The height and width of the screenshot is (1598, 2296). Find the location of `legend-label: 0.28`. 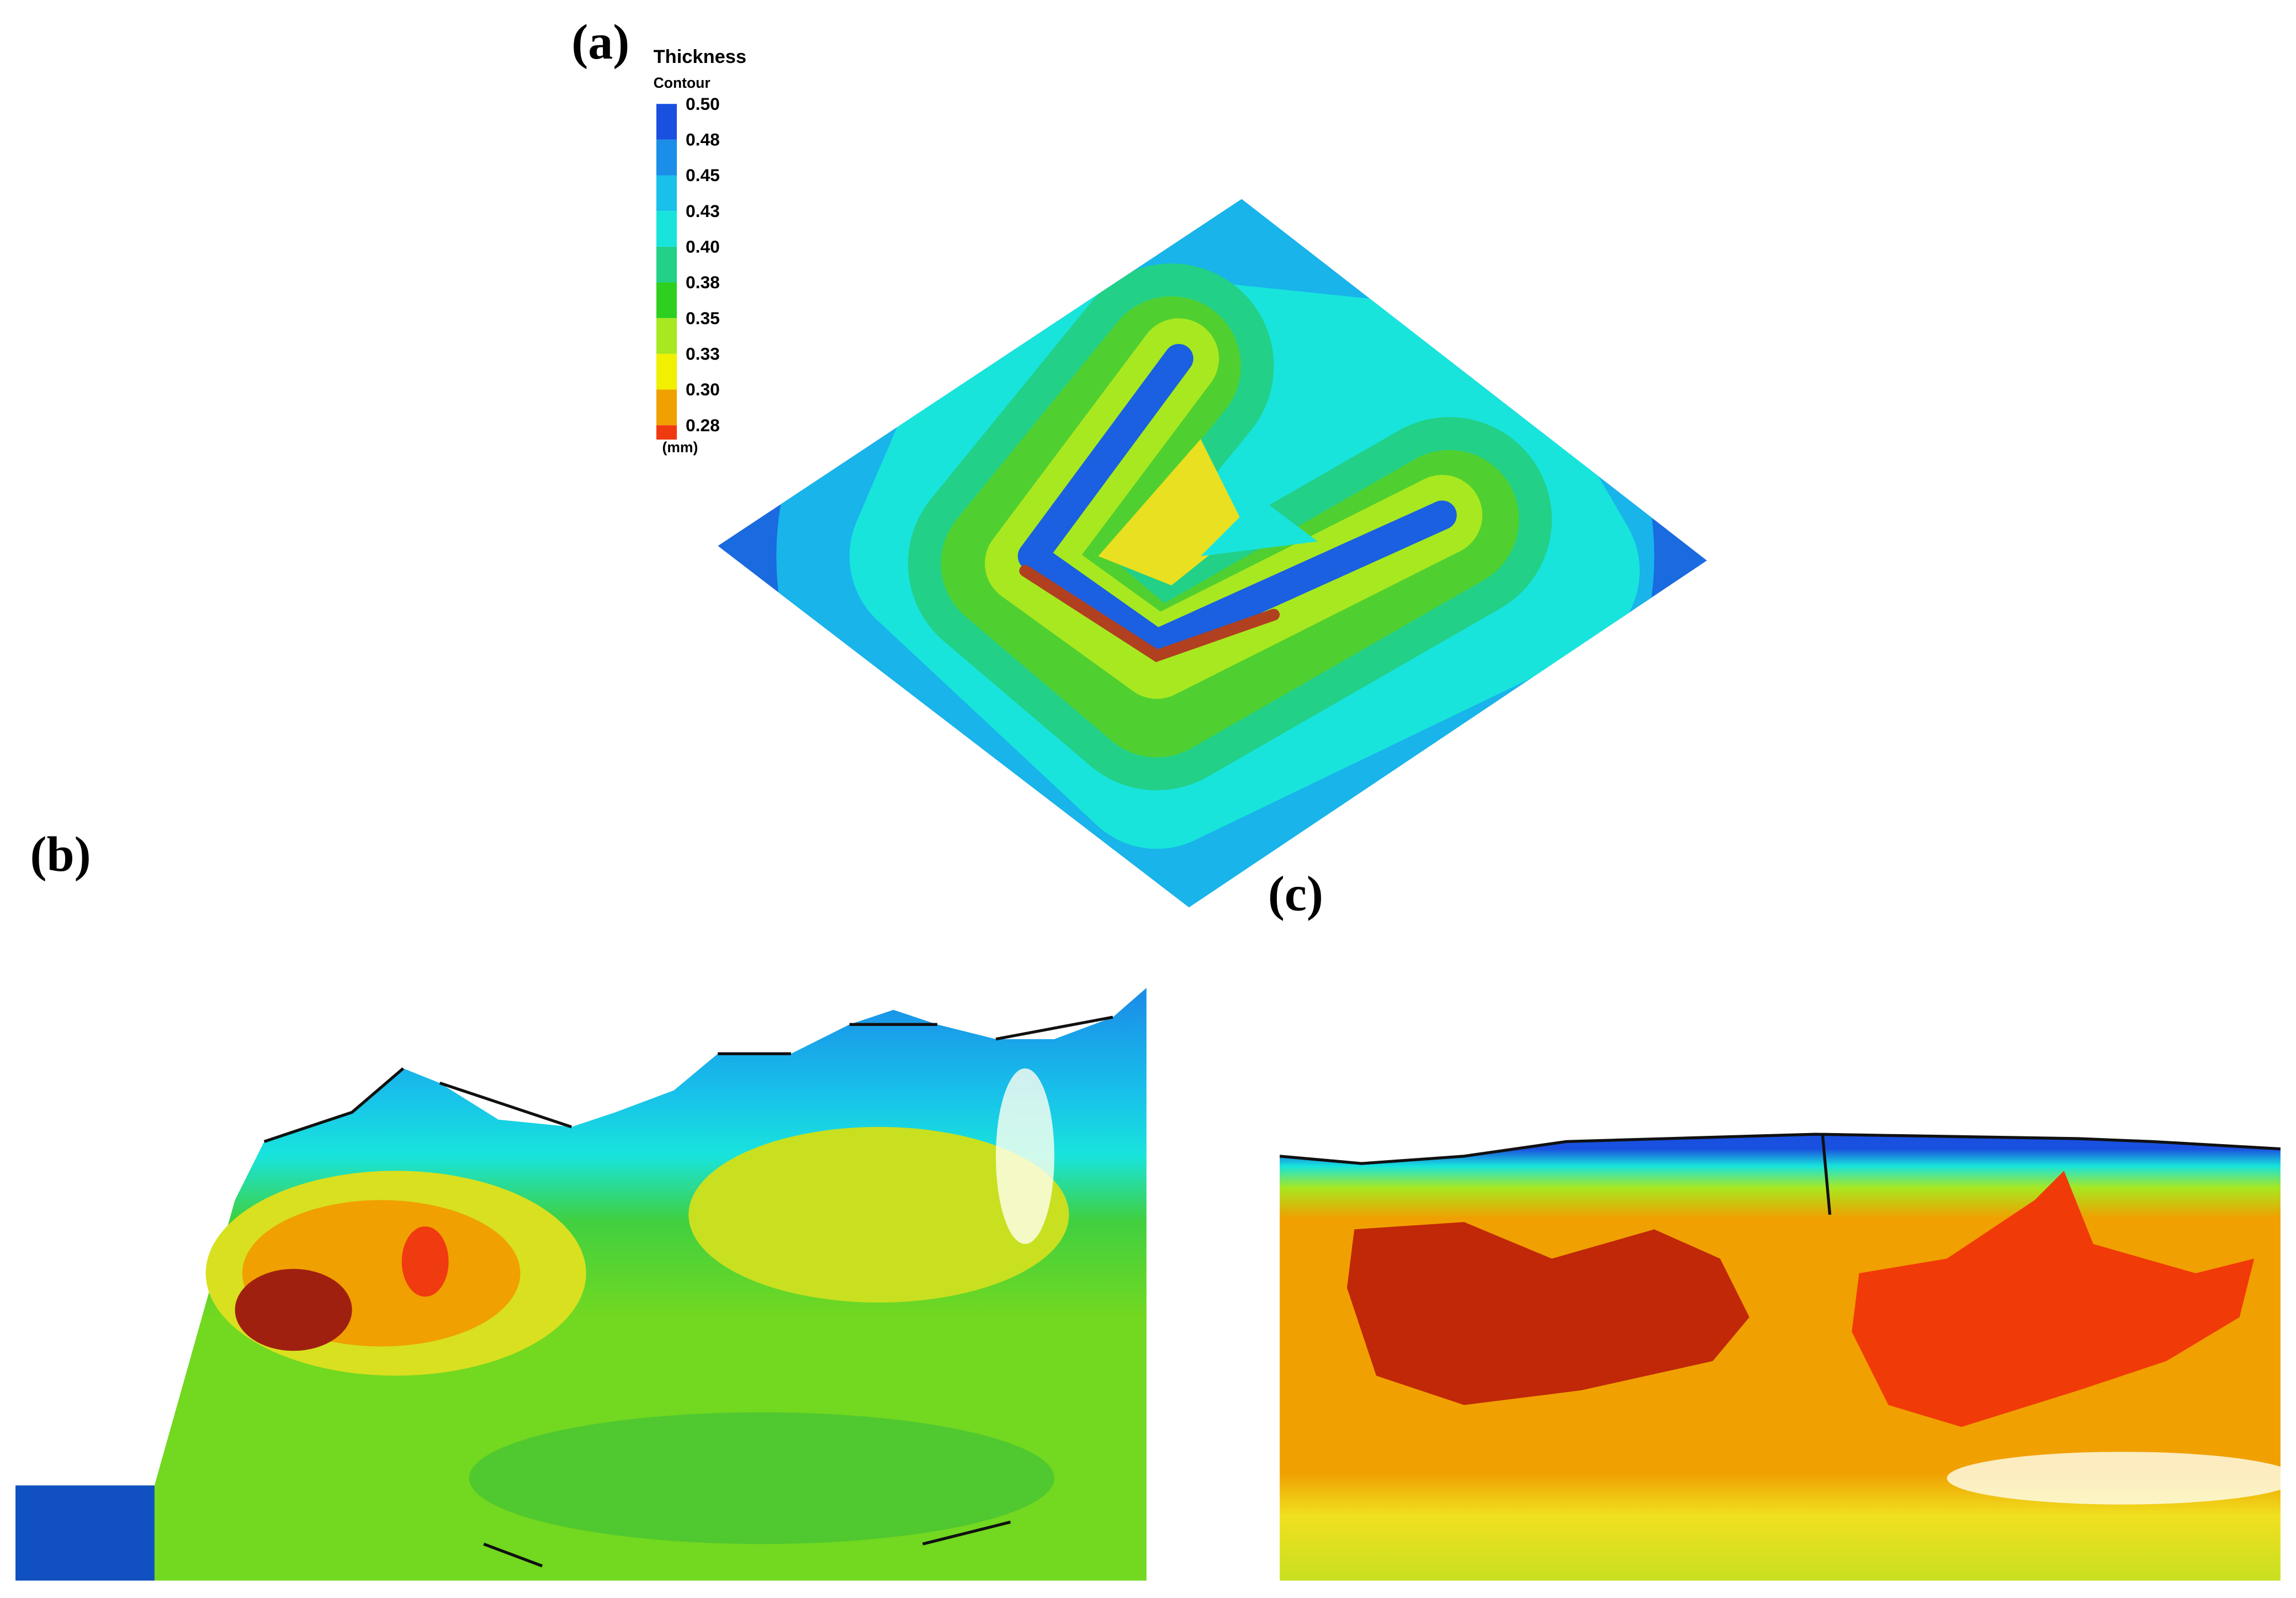

legend-label: 0.28 is located at coordinates (703, 425).